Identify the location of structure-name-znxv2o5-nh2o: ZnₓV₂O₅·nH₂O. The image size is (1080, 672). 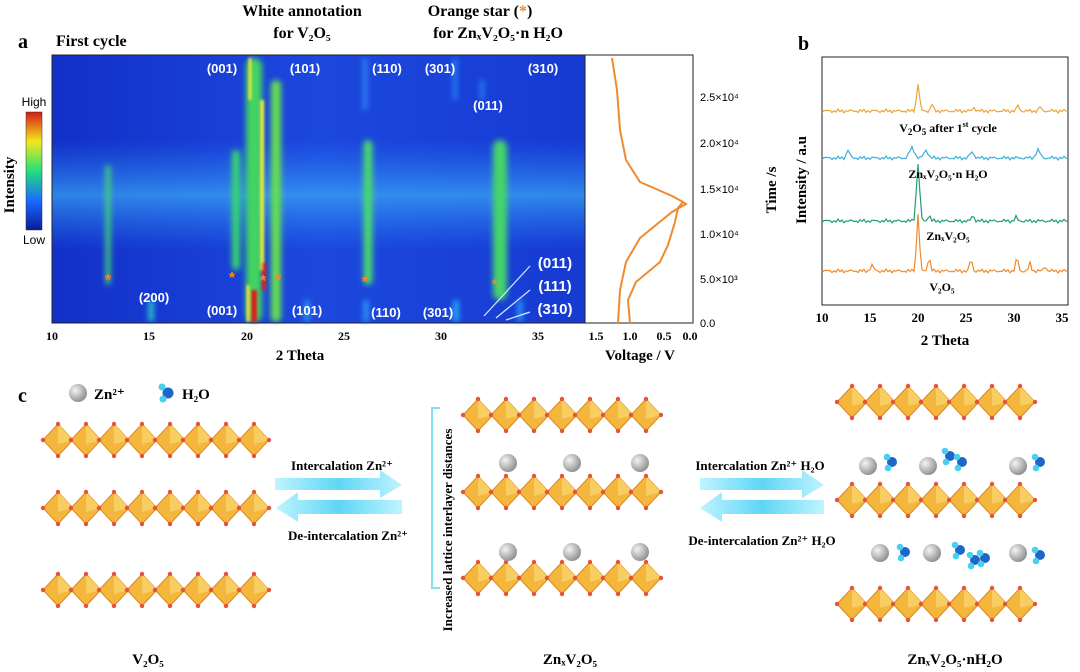
(954, 660).